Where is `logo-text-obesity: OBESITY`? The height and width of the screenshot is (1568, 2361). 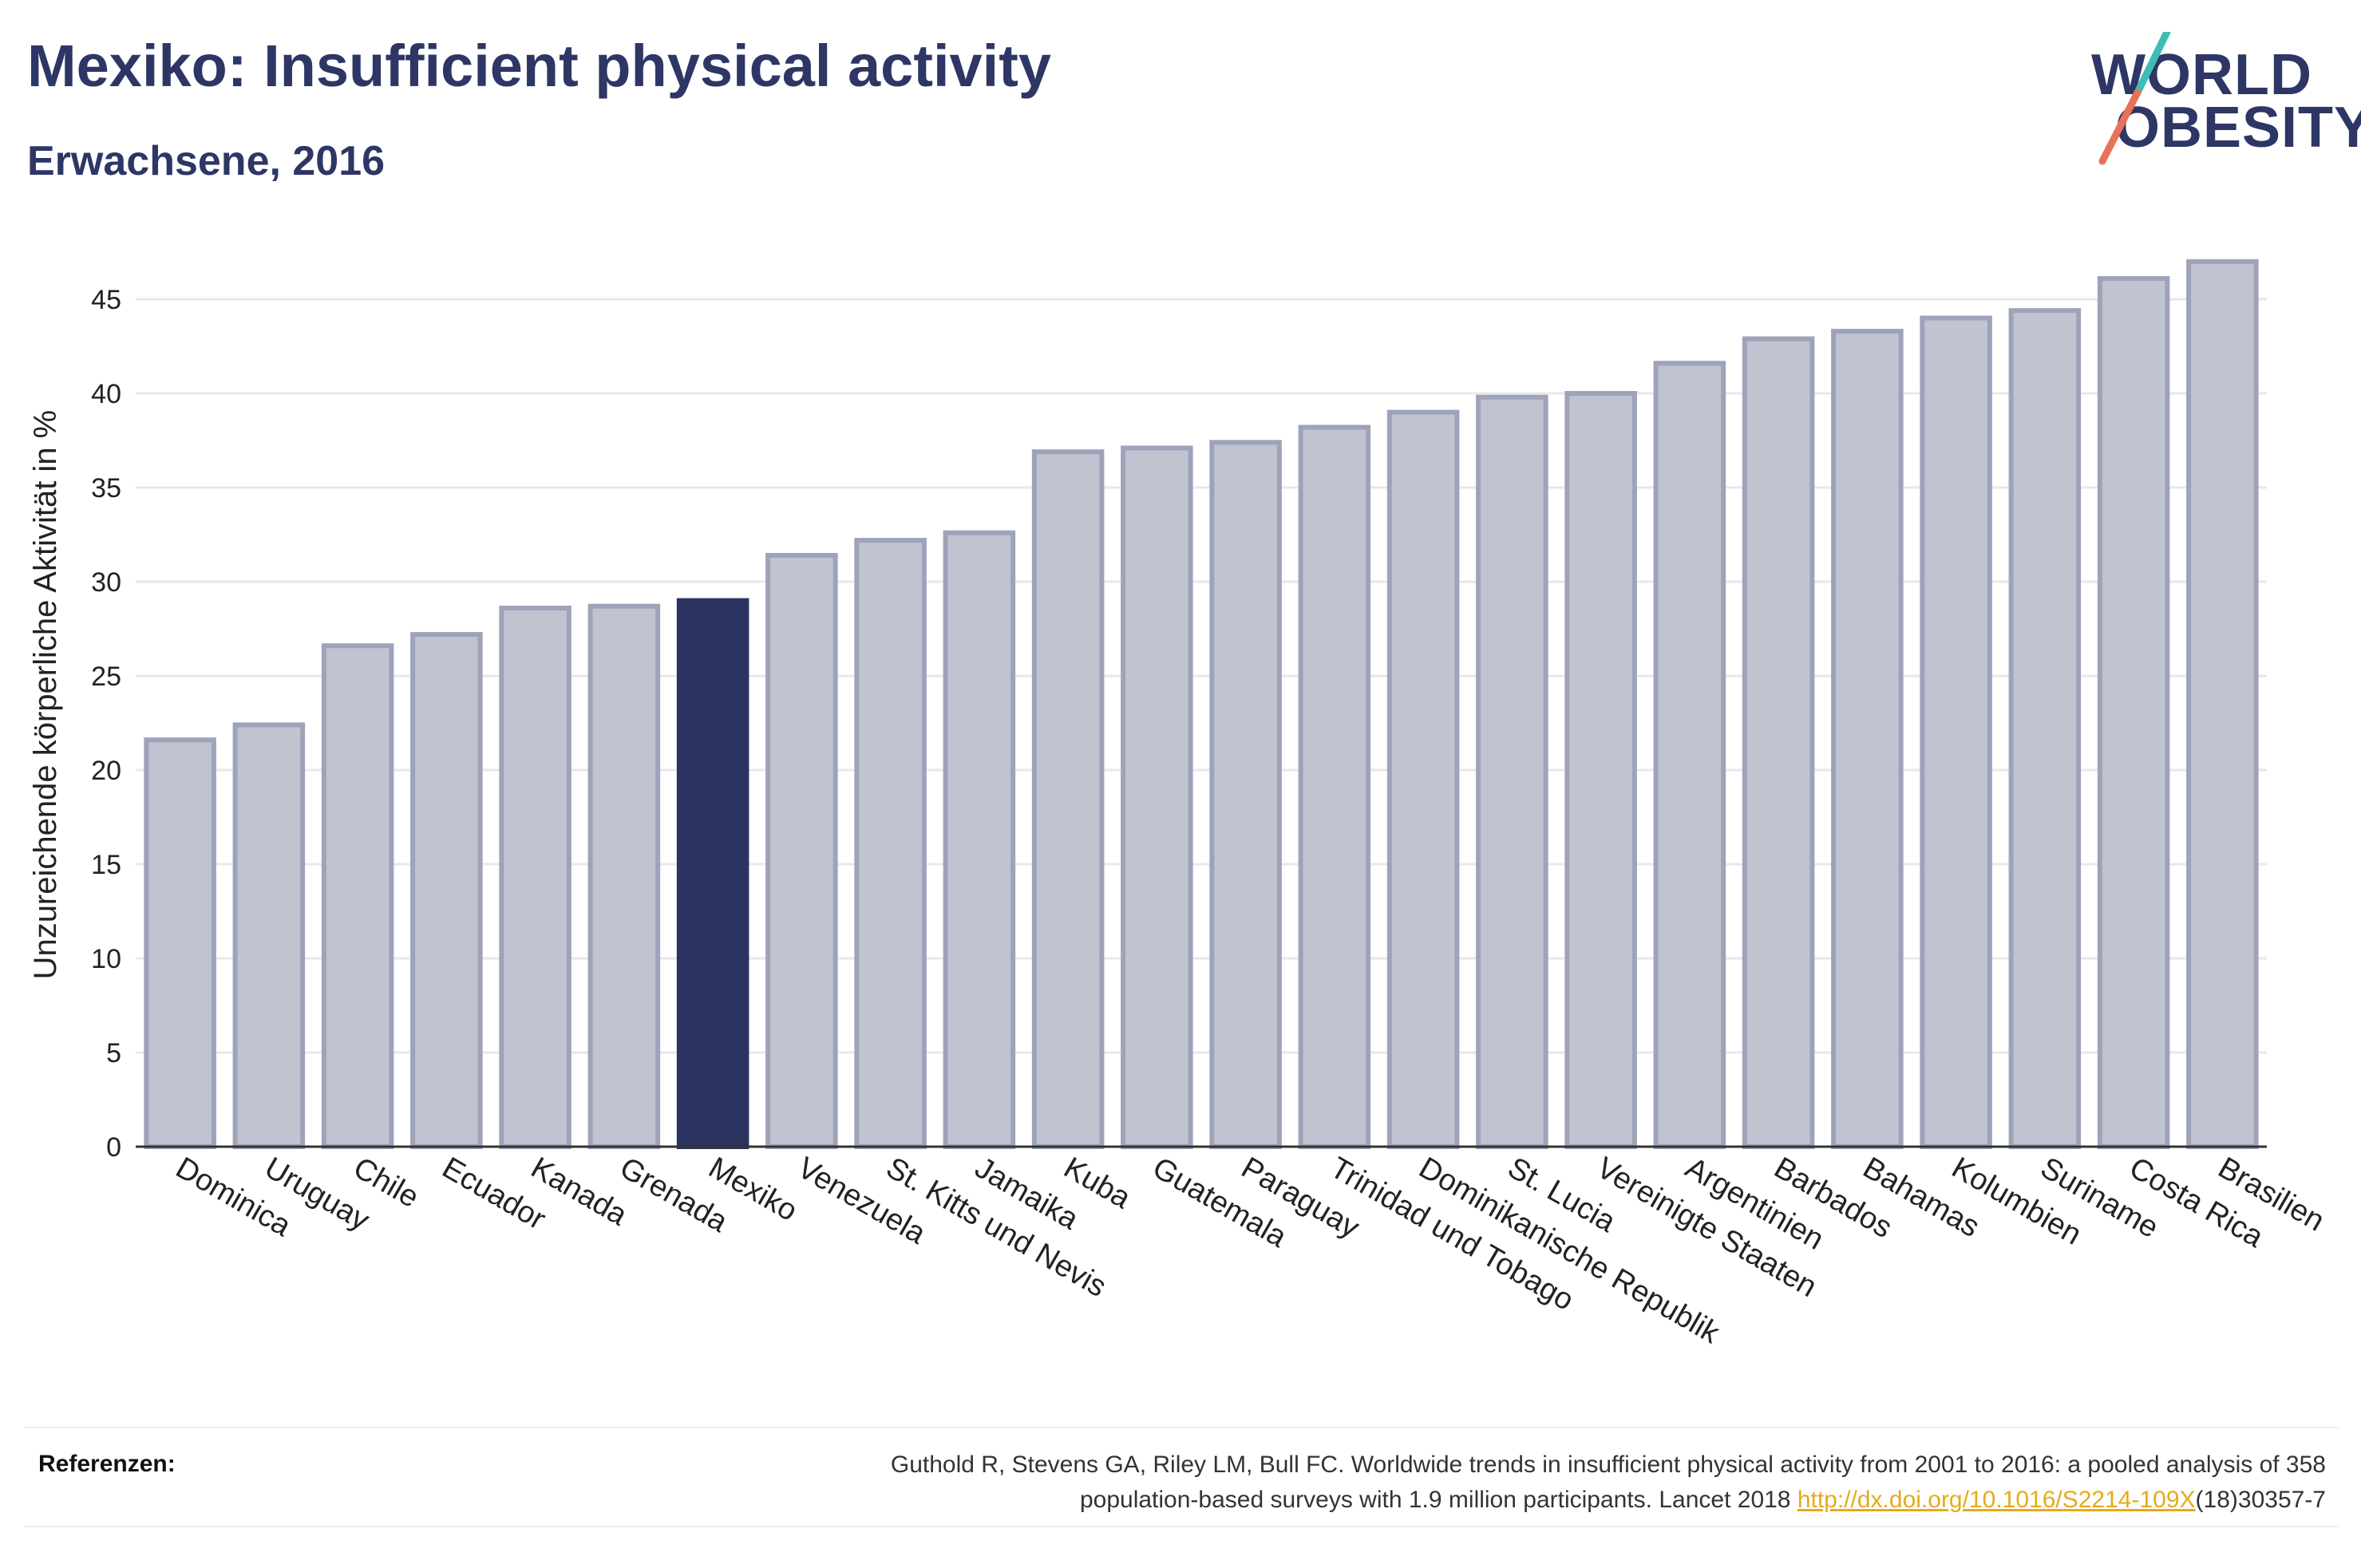
logo-text-obesity: OBESITY is located at coordinates (2238, 128).